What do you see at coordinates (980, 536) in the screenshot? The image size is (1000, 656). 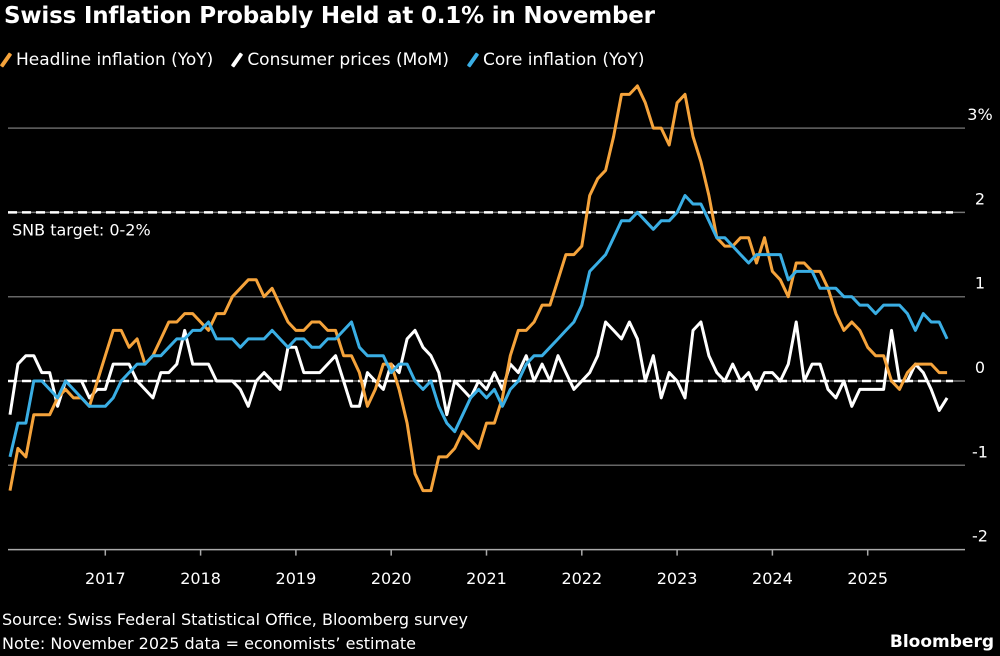 I see `y-tick-label: -2` at bounding box center [980, 536].